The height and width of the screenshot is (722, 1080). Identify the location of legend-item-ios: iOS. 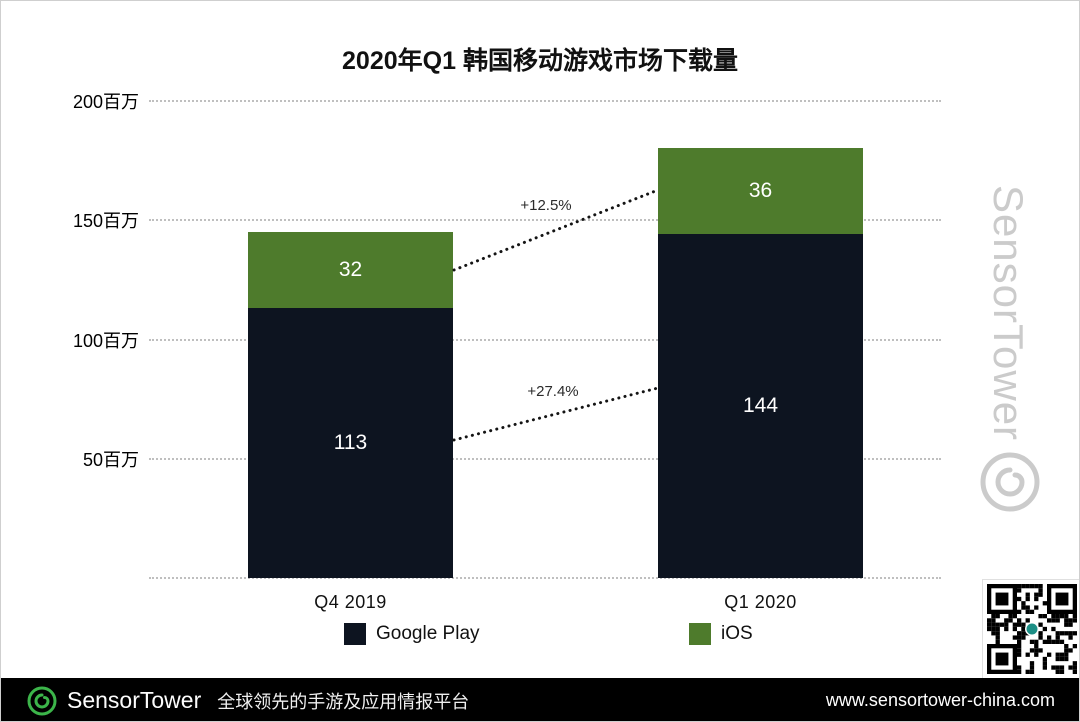
(721, 634).